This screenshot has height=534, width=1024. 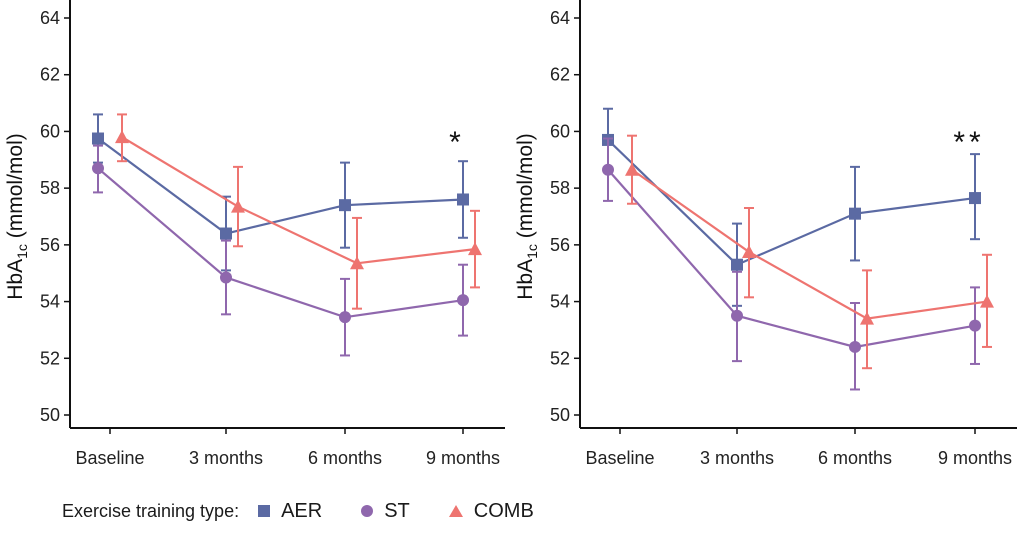 What do you see at coordinates (397, 510) in the screenshot?
I see `legend-label-st: ST` at bounding box center [397, 510].